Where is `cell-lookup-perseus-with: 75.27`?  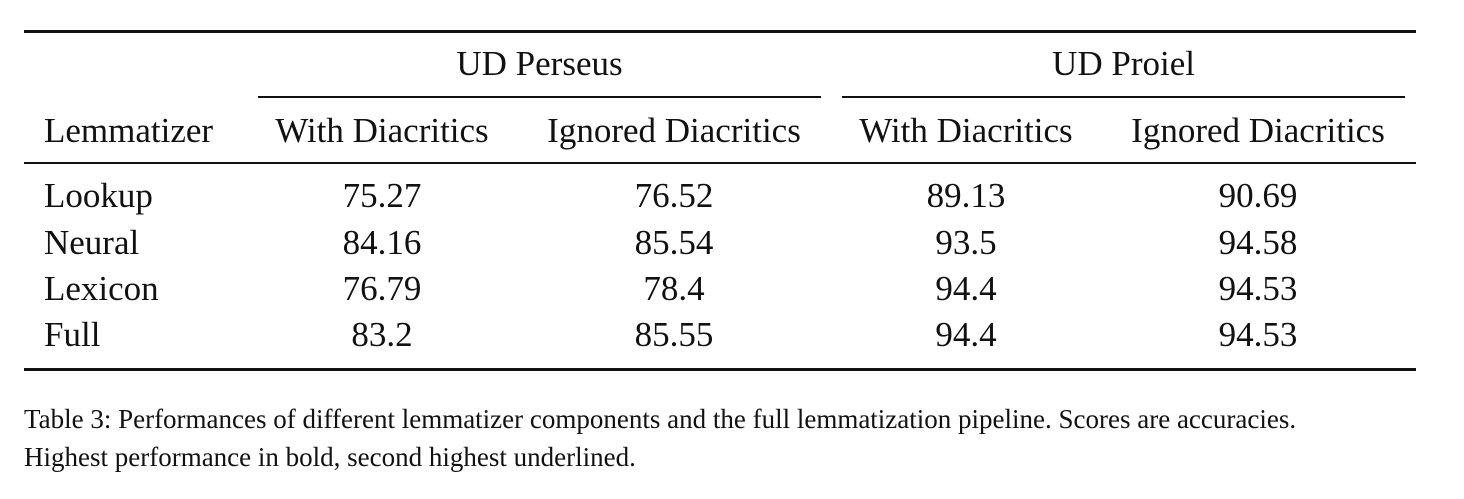
cell-lookup-perseus-with: 75.27 is located at coordinates (382, 195).